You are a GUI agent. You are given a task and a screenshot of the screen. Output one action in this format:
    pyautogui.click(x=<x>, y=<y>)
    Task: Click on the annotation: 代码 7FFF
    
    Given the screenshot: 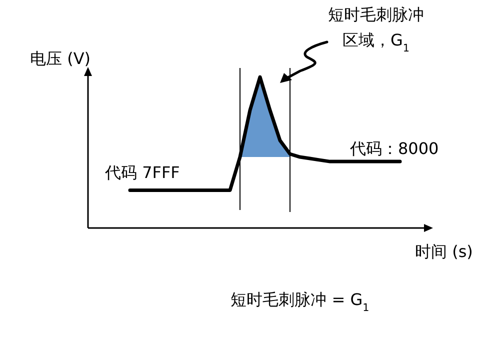 What is the action you would take?
    pyautogui.click(x=142, y=172)
    